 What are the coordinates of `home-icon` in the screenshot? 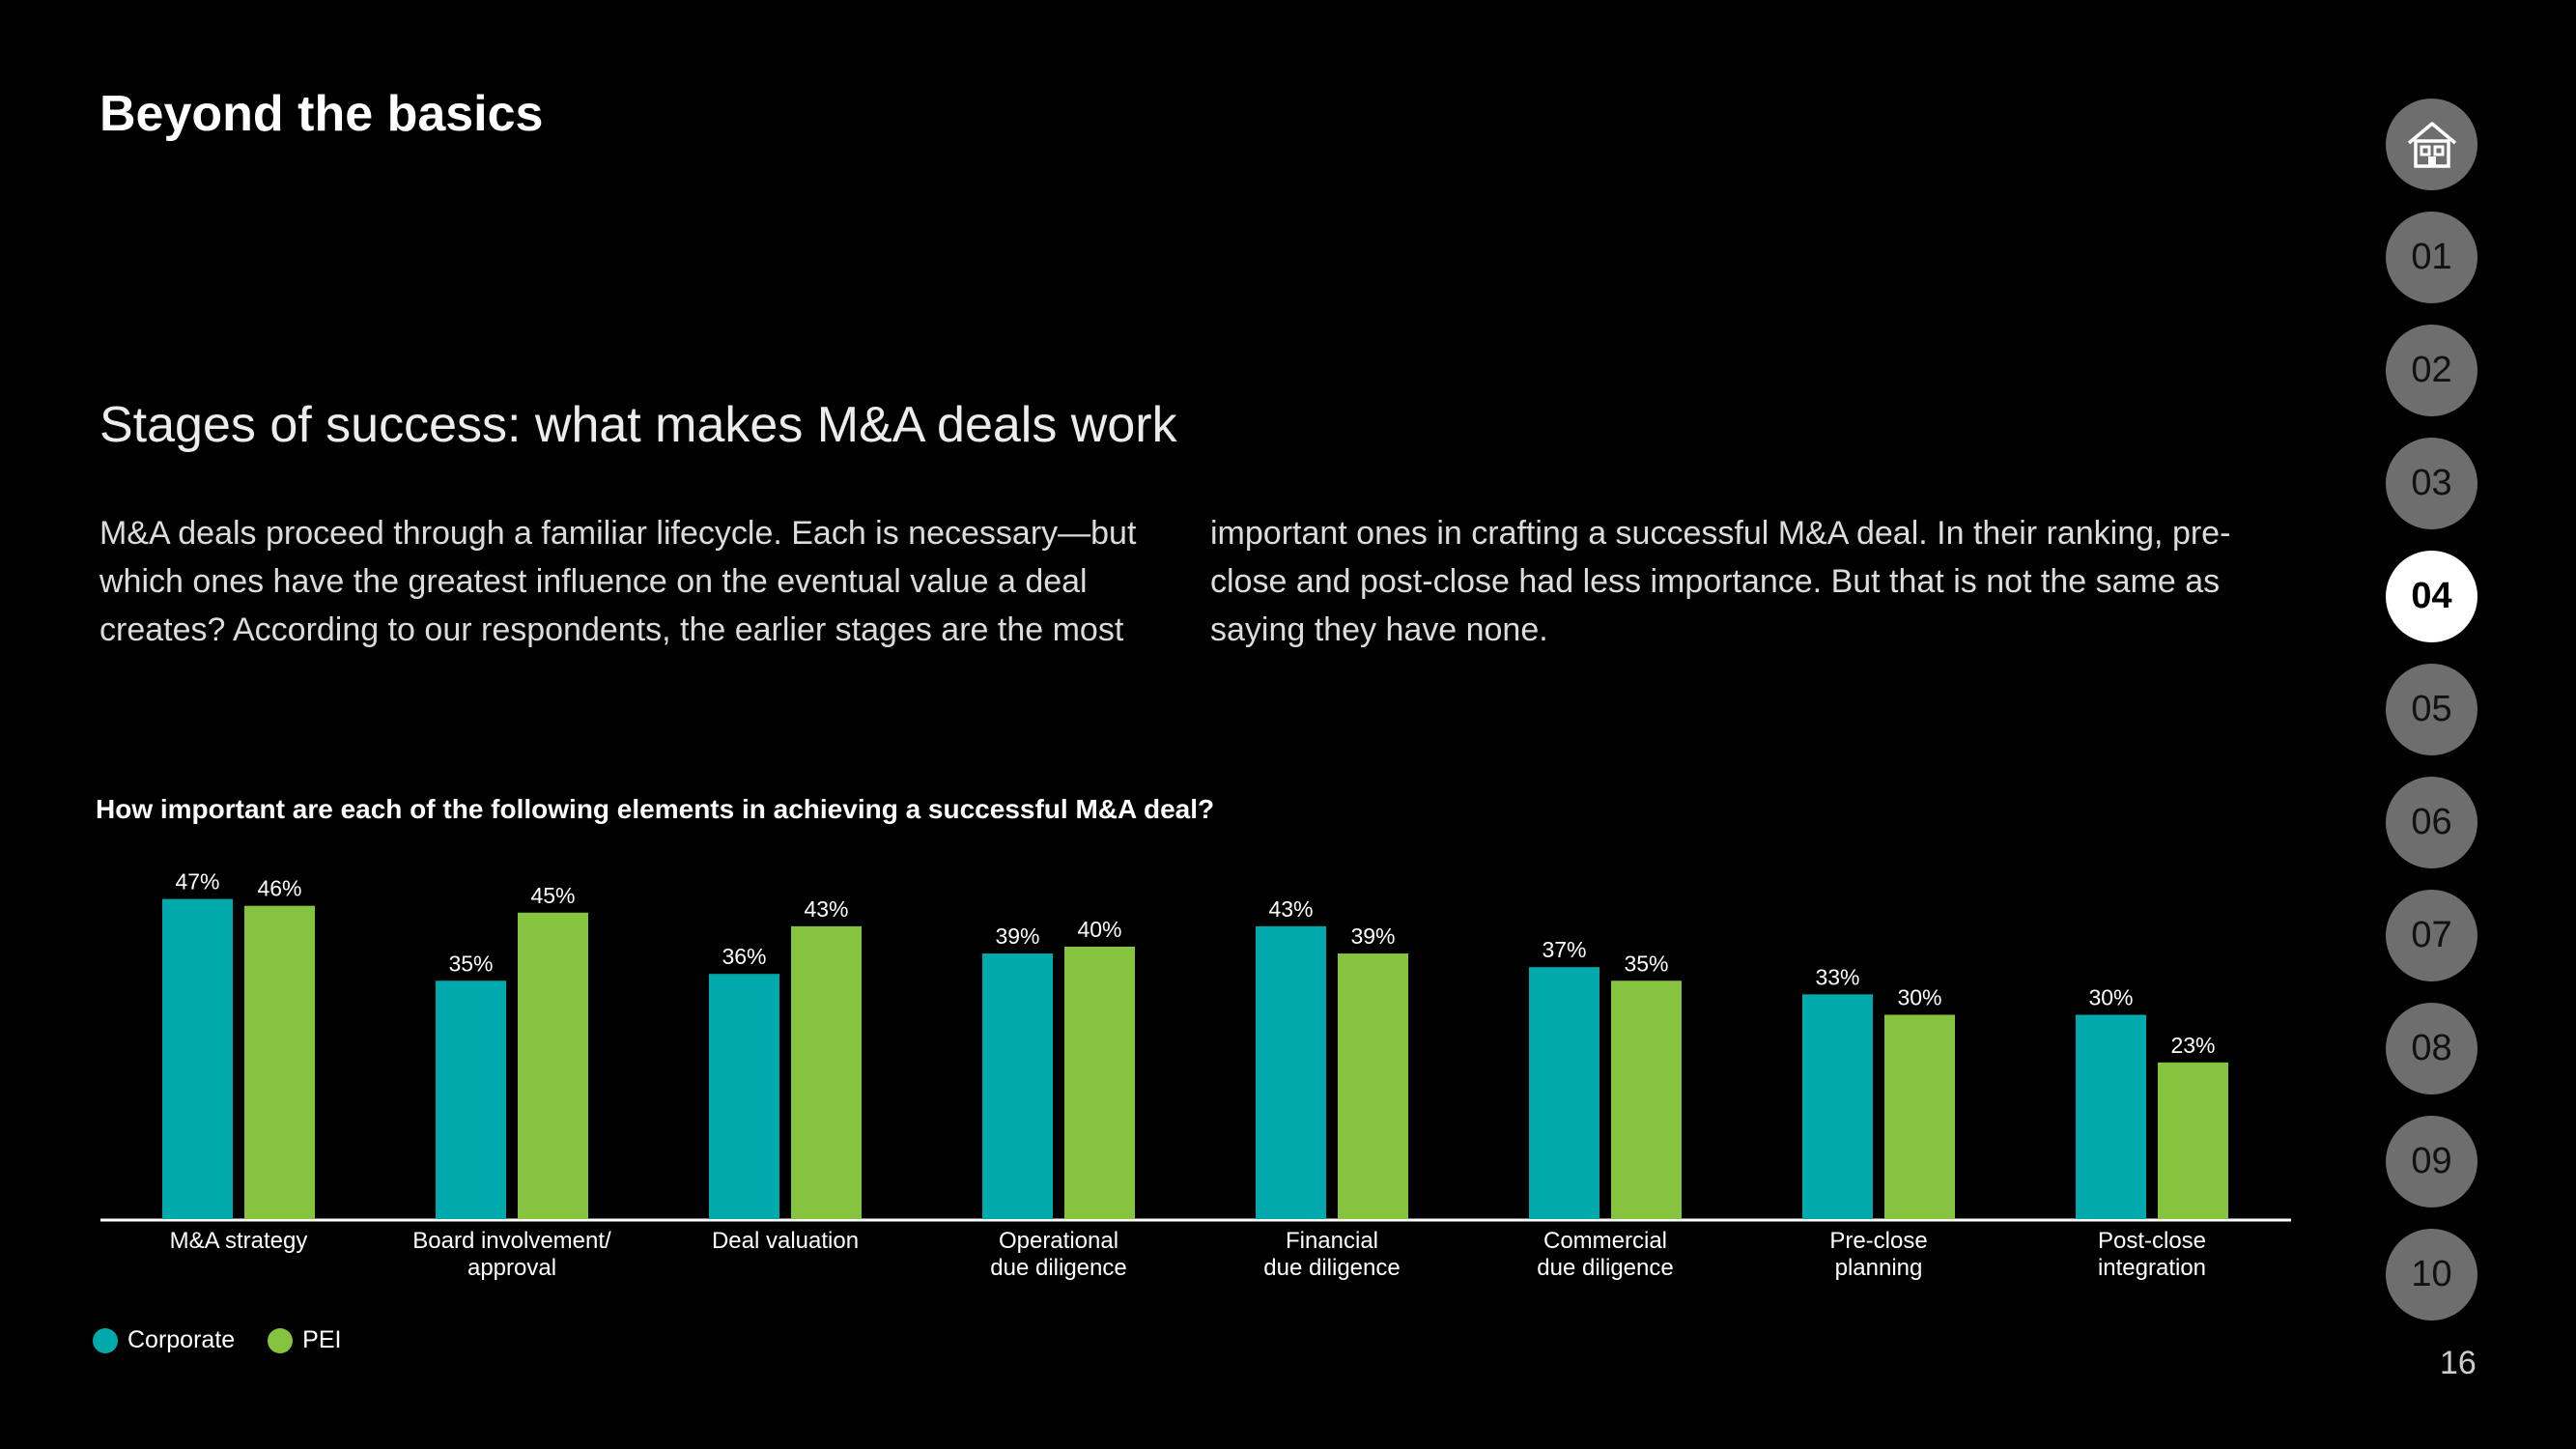 It's located at (2431, 144).